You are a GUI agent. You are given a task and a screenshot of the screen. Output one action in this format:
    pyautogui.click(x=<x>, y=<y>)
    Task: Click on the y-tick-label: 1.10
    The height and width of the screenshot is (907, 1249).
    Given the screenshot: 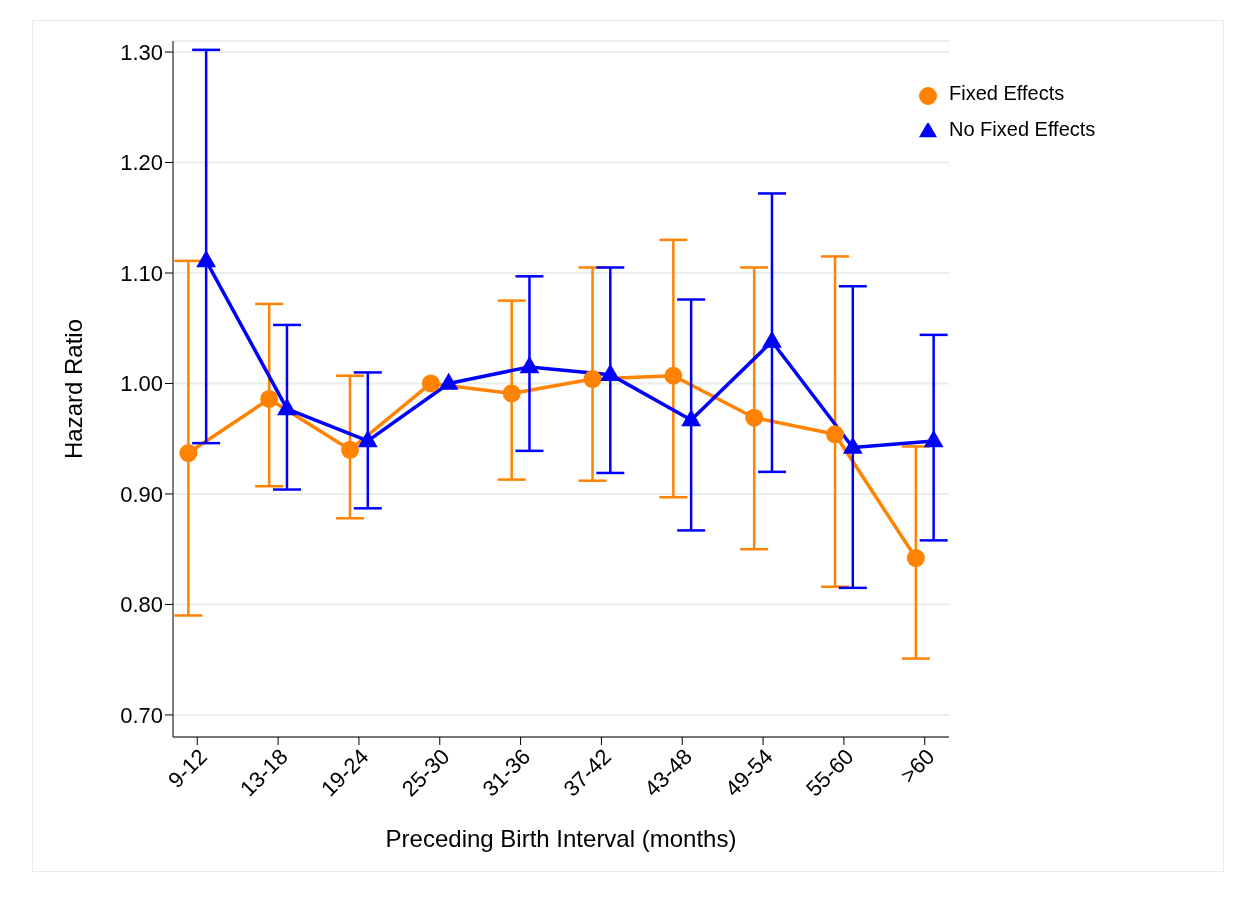 What is the action you would take?
    pyautogui.click(x=141, y=273)
    